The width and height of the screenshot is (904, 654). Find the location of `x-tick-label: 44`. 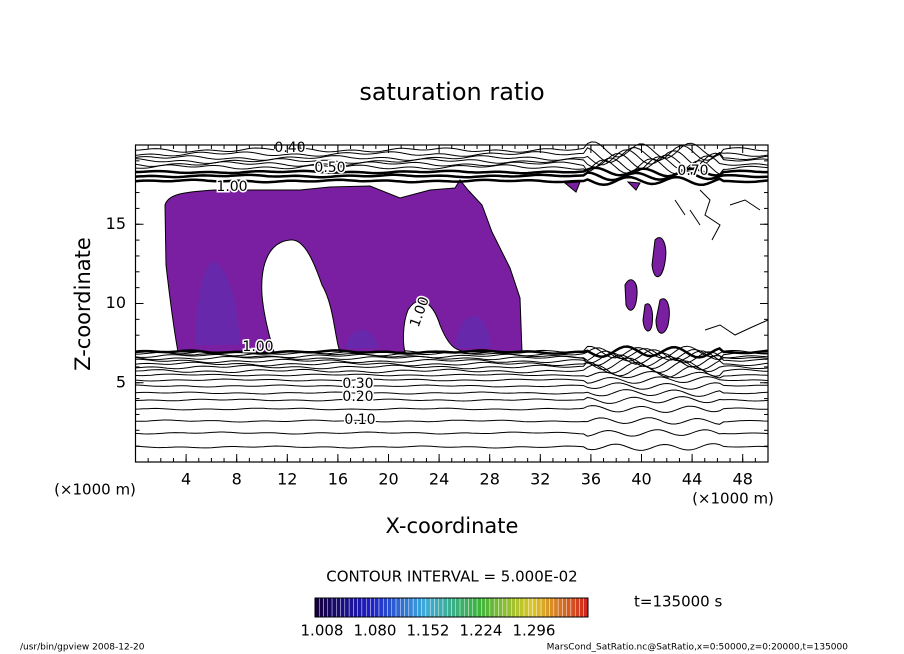

x-tick-label: 44 is located at coordinates (692, 479).